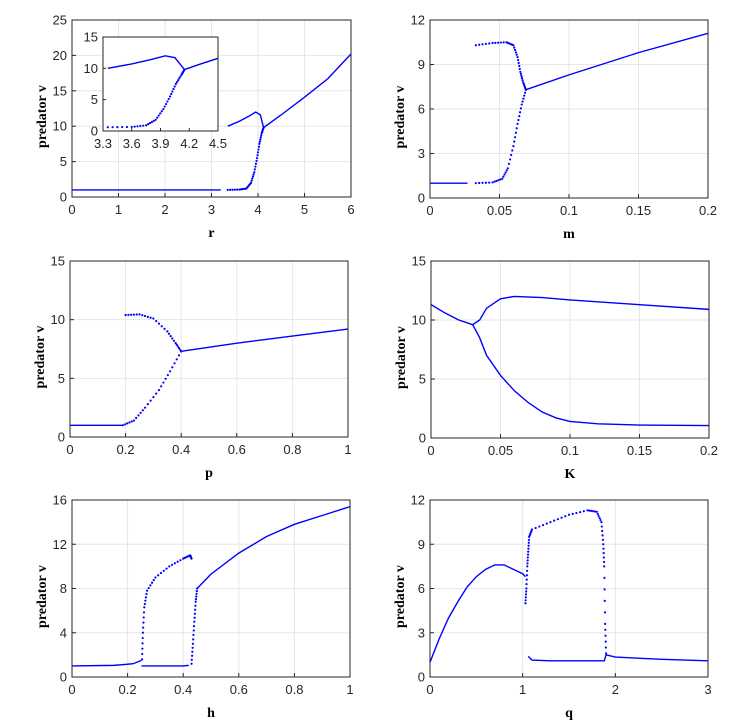  I want to click on y-axis-label: predator v, so click(42, 596).